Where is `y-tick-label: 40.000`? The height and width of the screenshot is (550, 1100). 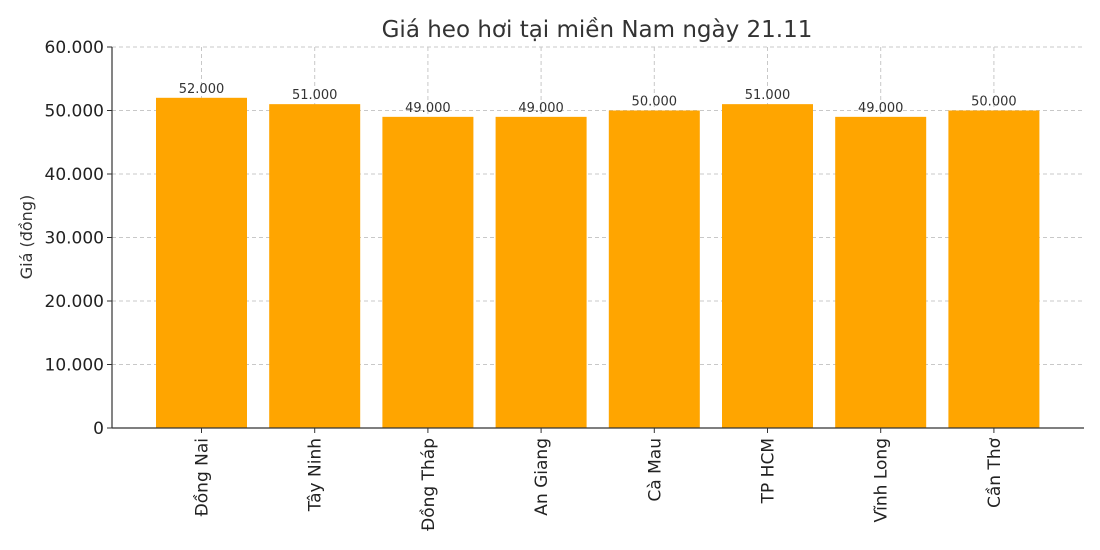
y-tick-label: 40.000 is located at coordinates (74, 175).